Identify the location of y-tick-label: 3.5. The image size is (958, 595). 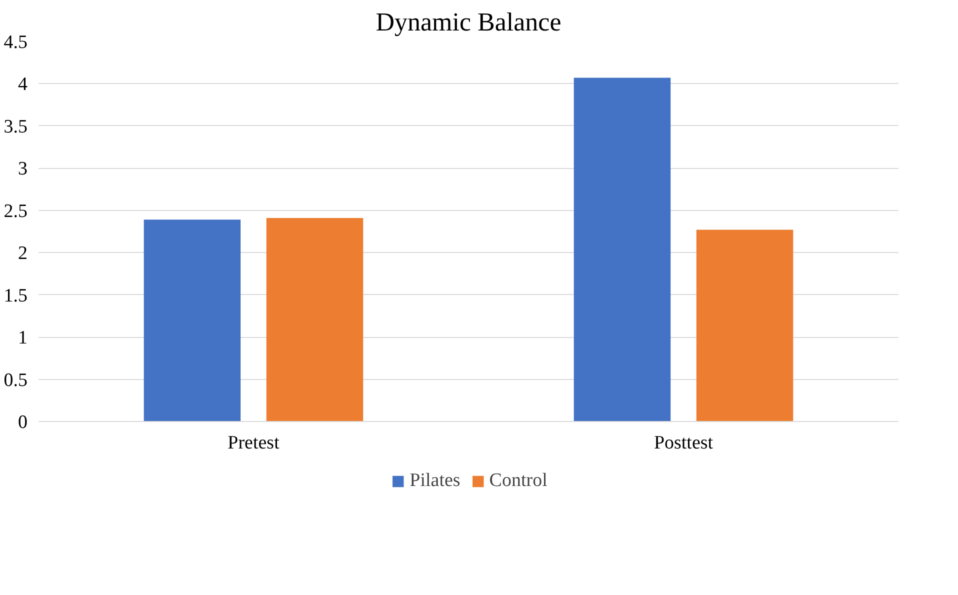
(16, 127).